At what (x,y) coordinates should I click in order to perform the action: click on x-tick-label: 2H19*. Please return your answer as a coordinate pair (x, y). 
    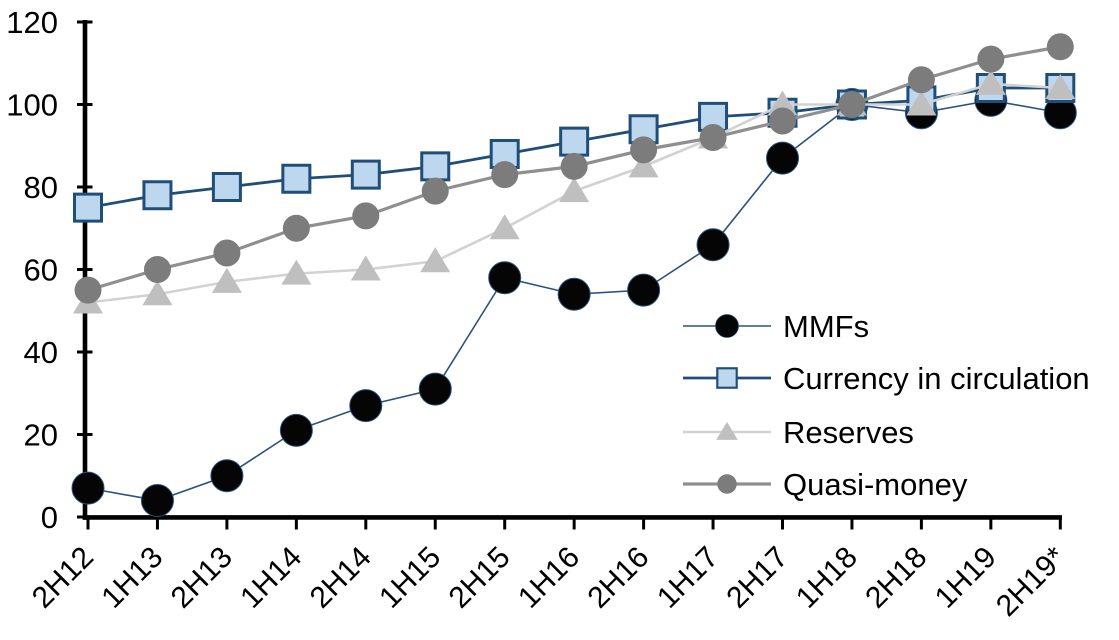
    Looking at the image, I should click on (1031, 581).